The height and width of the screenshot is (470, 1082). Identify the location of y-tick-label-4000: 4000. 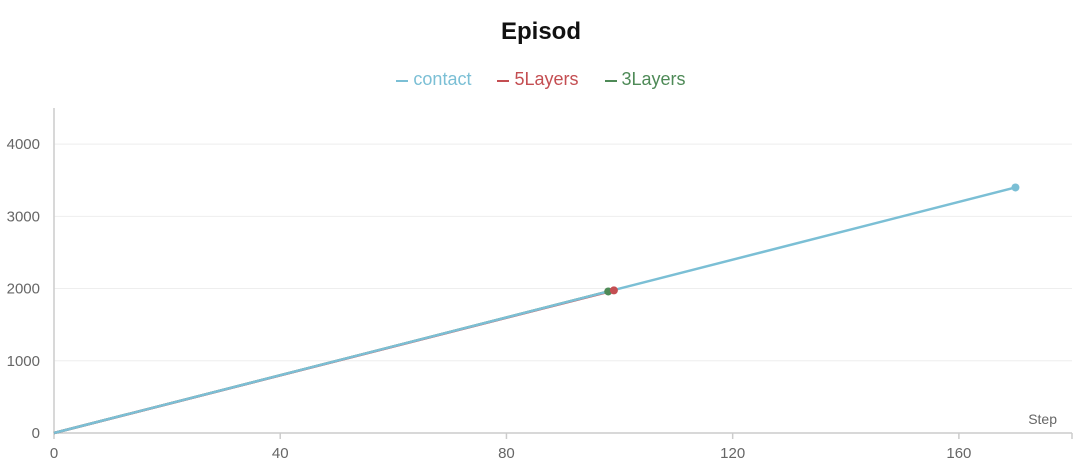
(23, 144).